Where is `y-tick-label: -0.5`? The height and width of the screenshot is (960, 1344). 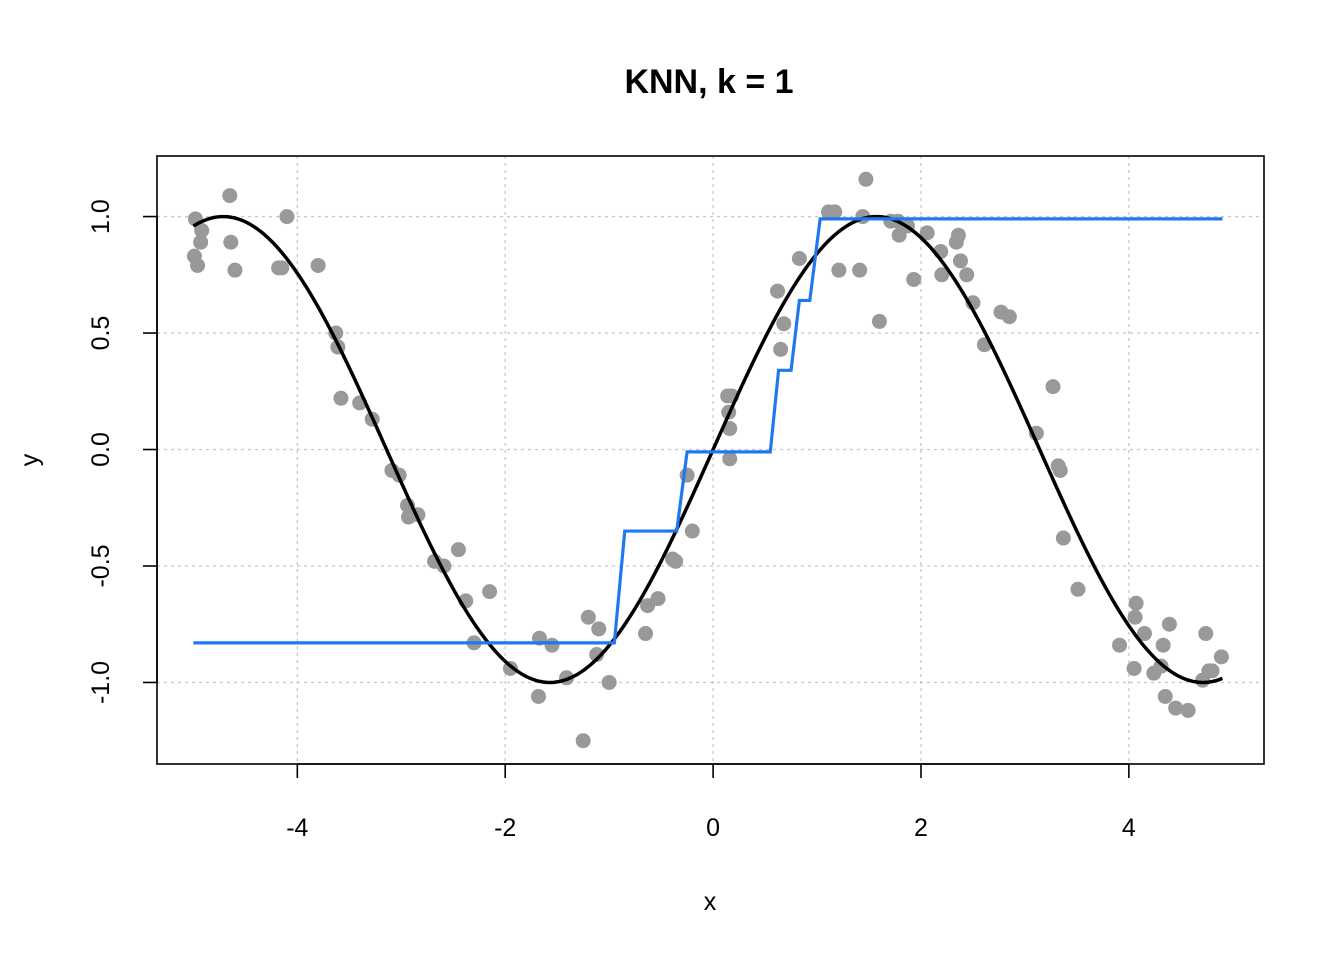 y-tick-label: -0.5 is located at coordinates (101, 565).